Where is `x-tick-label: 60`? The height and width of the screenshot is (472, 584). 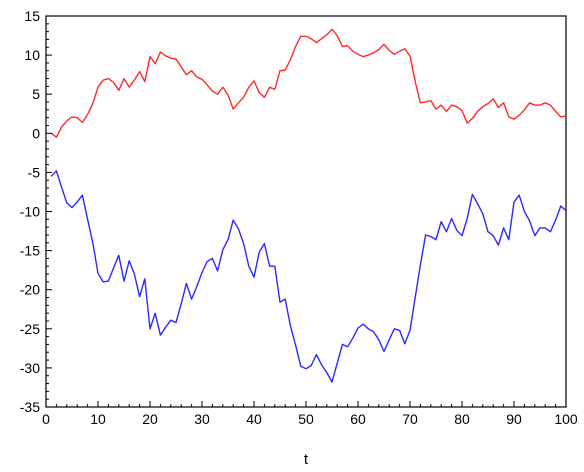
x-tick-label: 60 is located at coordinates (358, 419).